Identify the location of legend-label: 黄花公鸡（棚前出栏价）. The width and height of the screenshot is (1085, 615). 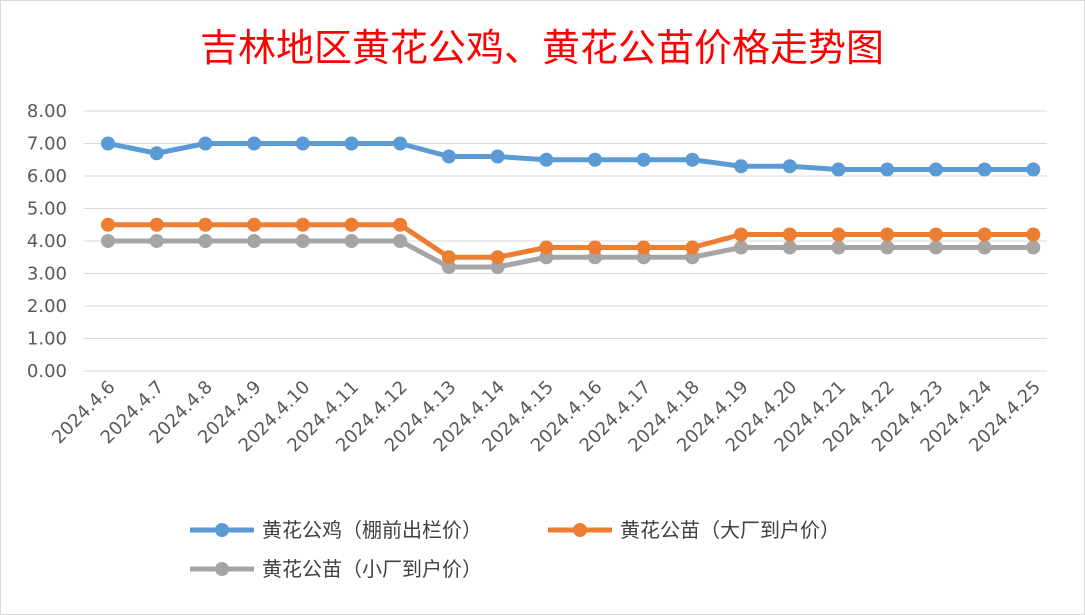
(372, 530).